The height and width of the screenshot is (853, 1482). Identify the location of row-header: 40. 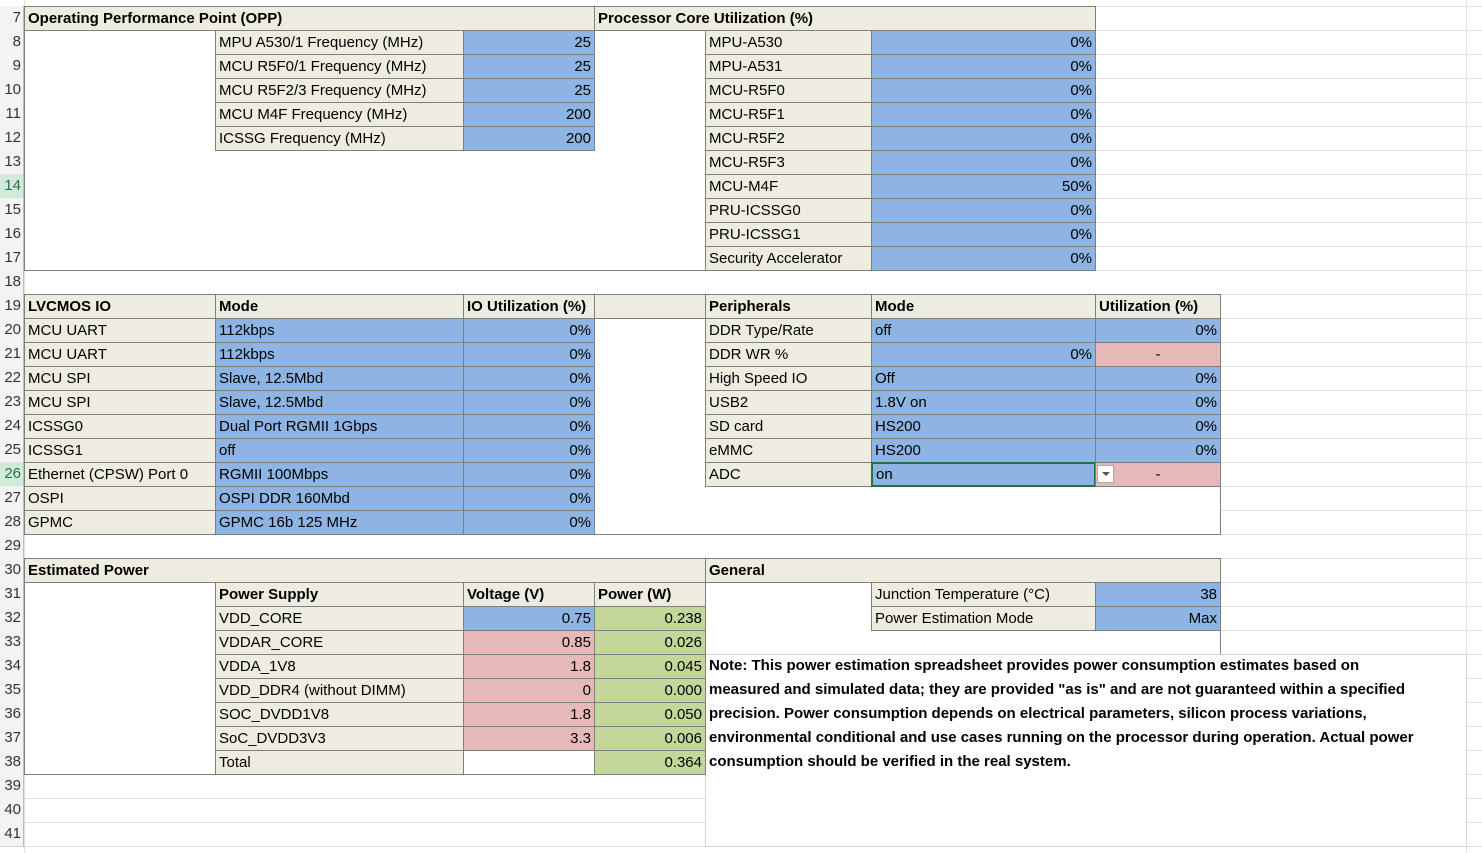
(12, 810).